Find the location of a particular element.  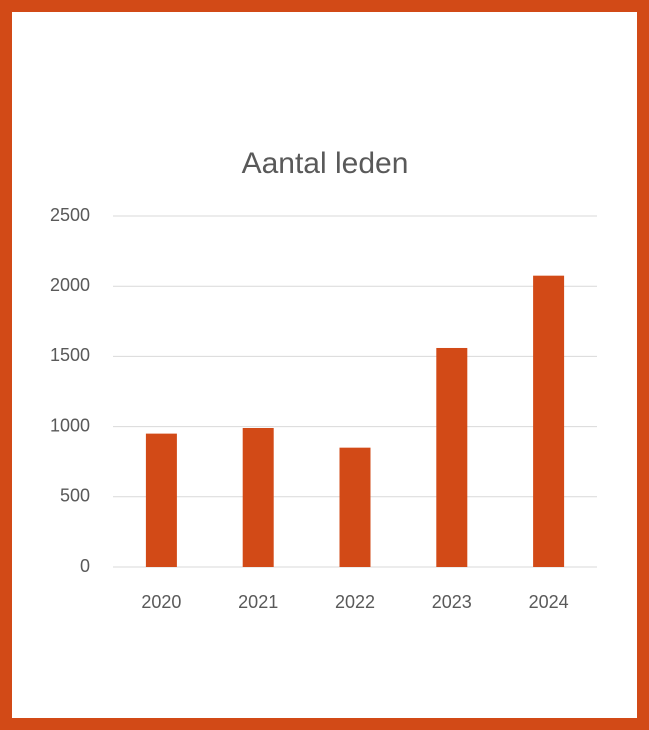

x-tick-label: 2021 is located at coordinates (258, 602).